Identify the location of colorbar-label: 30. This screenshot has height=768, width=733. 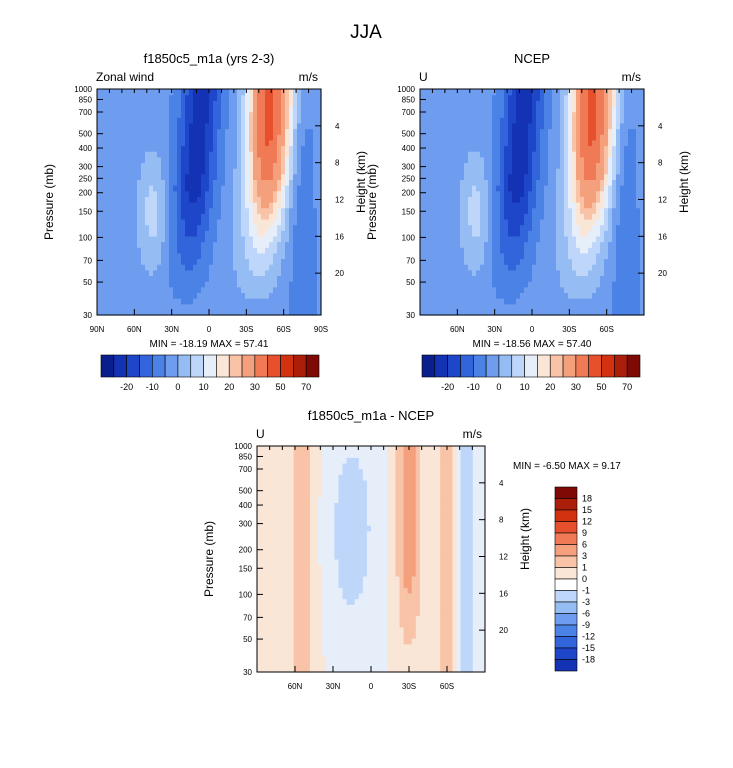
(576, 387).